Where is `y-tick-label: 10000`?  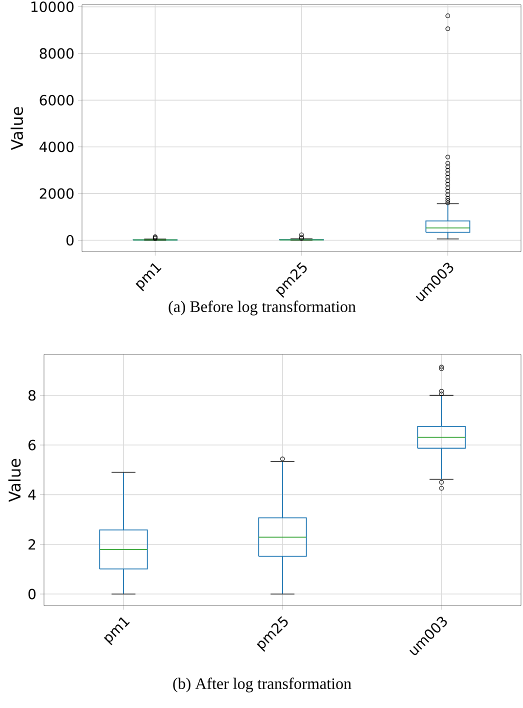 y-tick-label: 10000 is located at coordinates (52, 6).